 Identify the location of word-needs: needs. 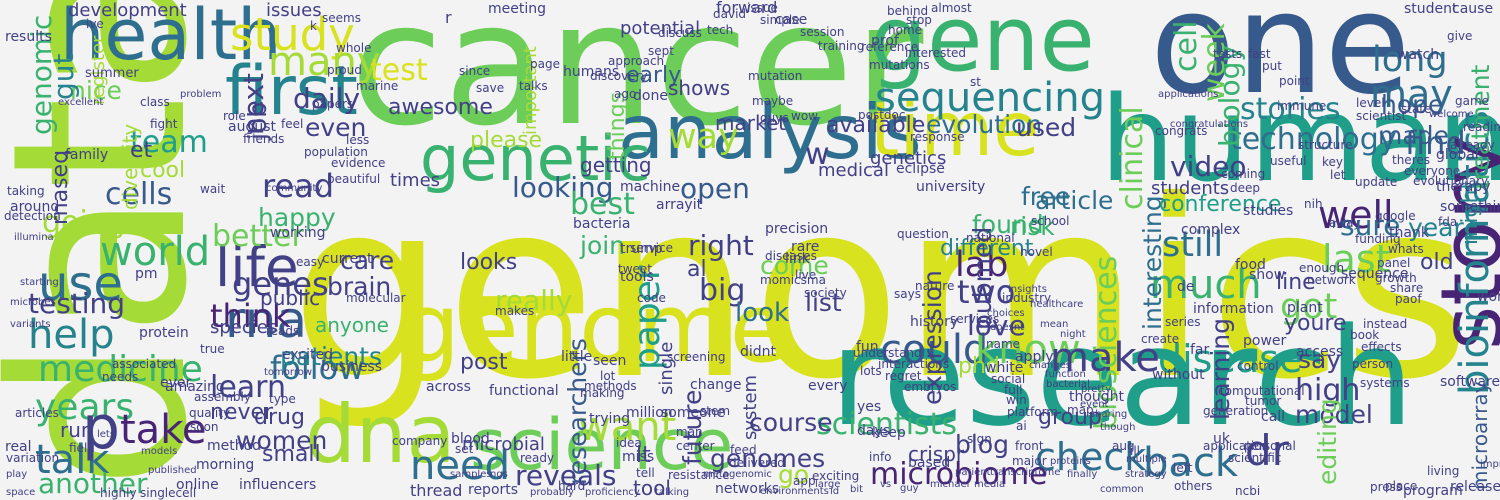
(120, 377).